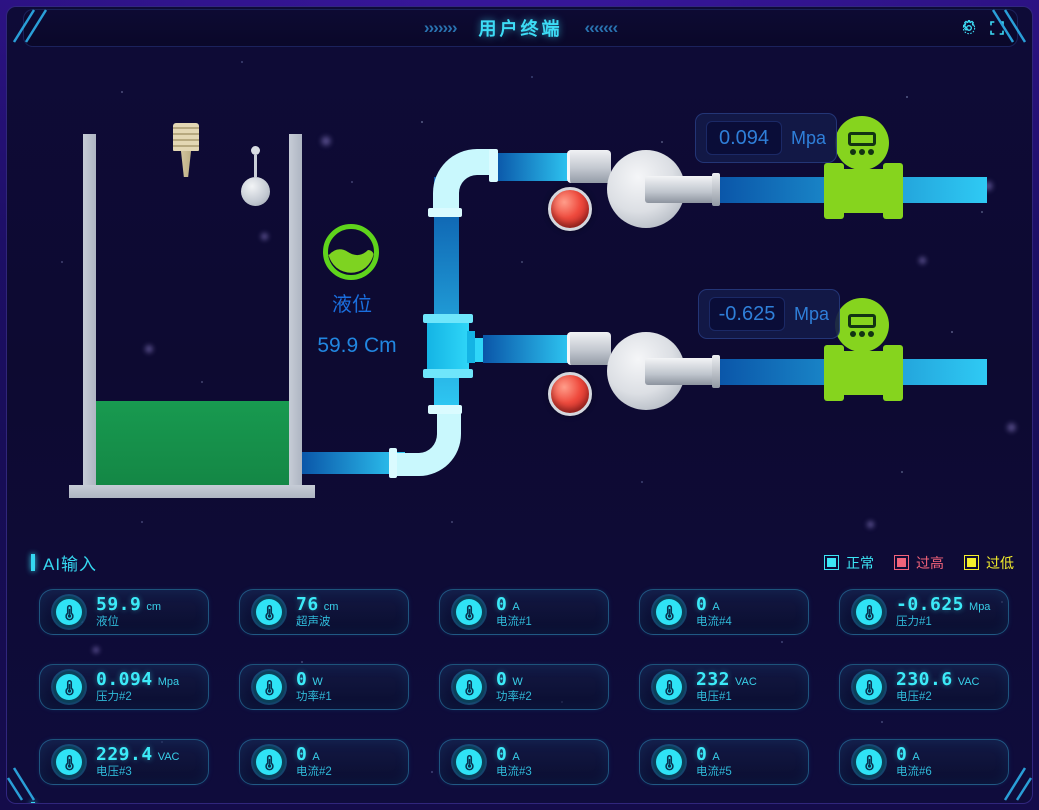 This screenshot has width=1039, height=810. Describe the element at coordinates (524, 762) in the screenshot. I see `sensor-card: 0 A 电流#3` at that location.